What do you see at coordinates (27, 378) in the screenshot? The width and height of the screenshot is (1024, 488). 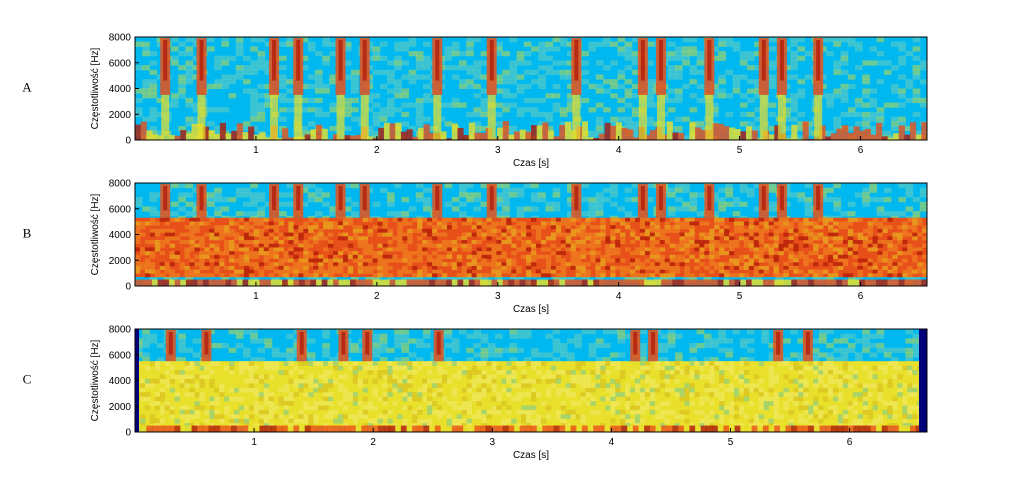 I see `panel-label: C` at bounding box center [27, 378].